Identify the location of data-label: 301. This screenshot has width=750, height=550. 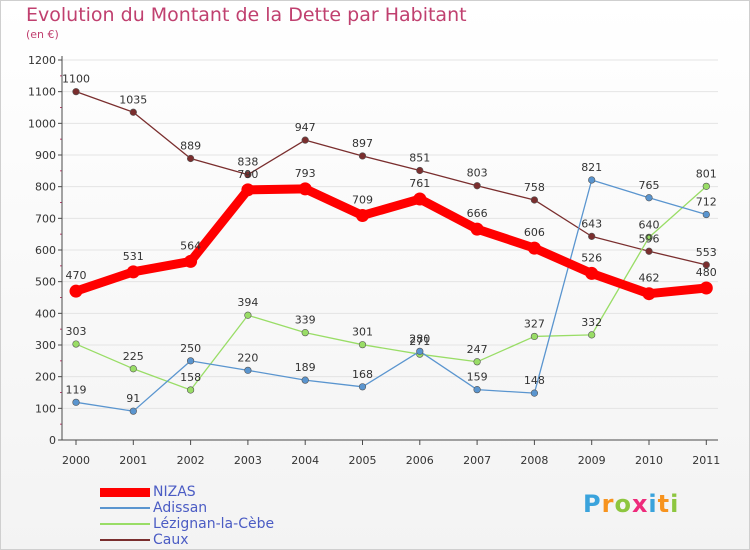
(362, 332).